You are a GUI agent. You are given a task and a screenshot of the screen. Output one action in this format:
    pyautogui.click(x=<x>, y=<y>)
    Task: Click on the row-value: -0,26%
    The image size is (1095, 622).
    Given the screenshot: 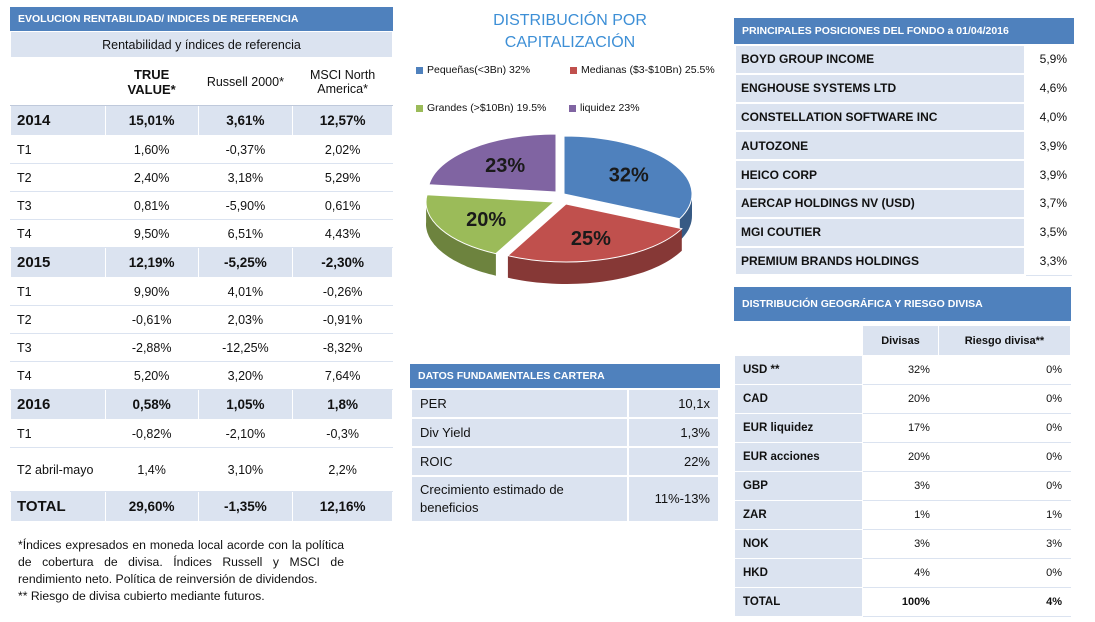 What is the action you would take?
    pyautogui.click(x=342, y=291)
    